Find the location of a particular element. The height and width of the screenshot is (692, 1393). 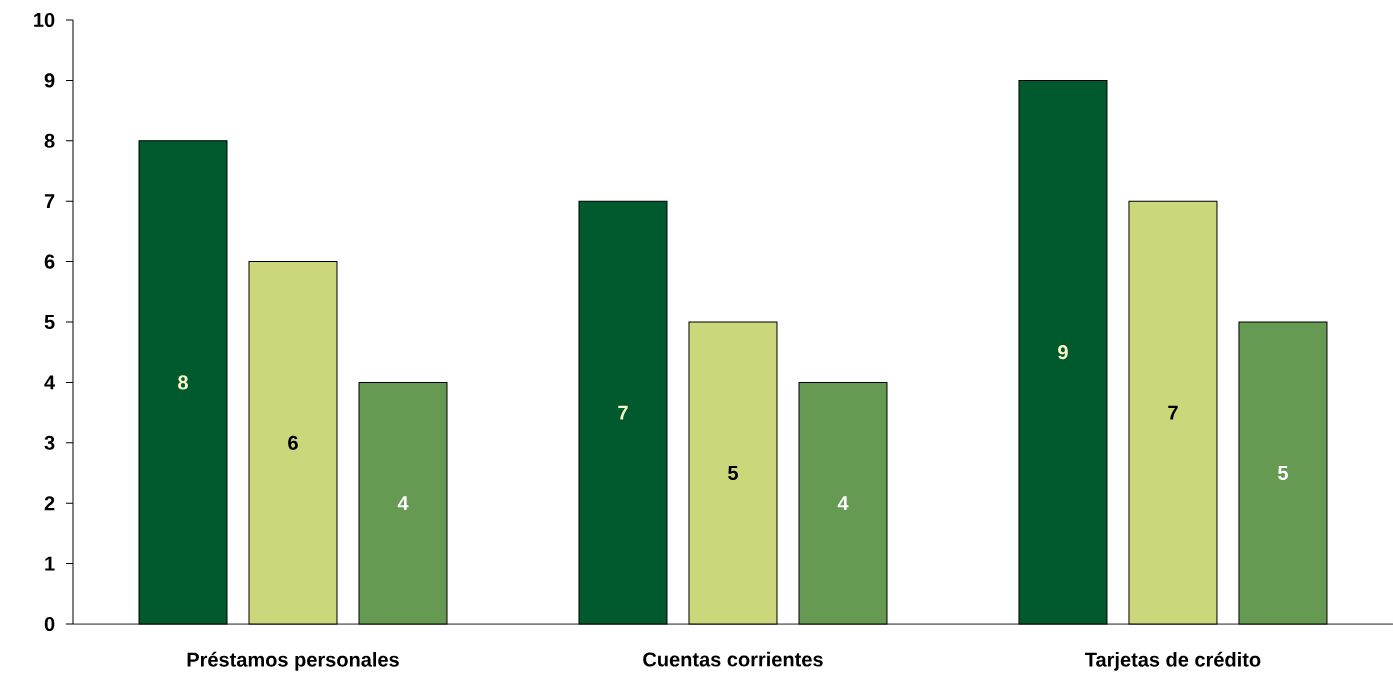

y-tick-label: 2 is located at coordinates (49, 503).